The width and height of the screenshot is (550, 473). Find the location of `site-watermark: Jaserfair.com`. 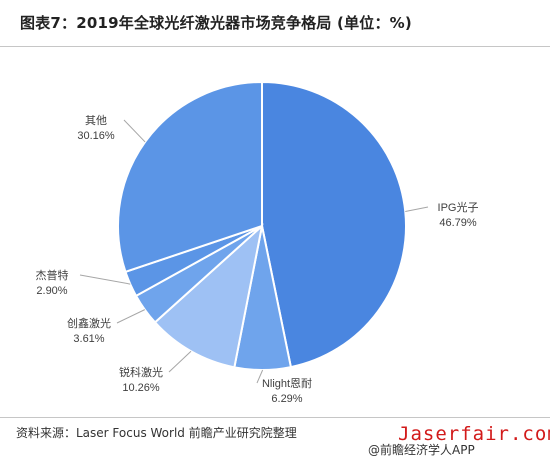

site-watermark: Jaserfair.com is located at coordinates (474, 434).